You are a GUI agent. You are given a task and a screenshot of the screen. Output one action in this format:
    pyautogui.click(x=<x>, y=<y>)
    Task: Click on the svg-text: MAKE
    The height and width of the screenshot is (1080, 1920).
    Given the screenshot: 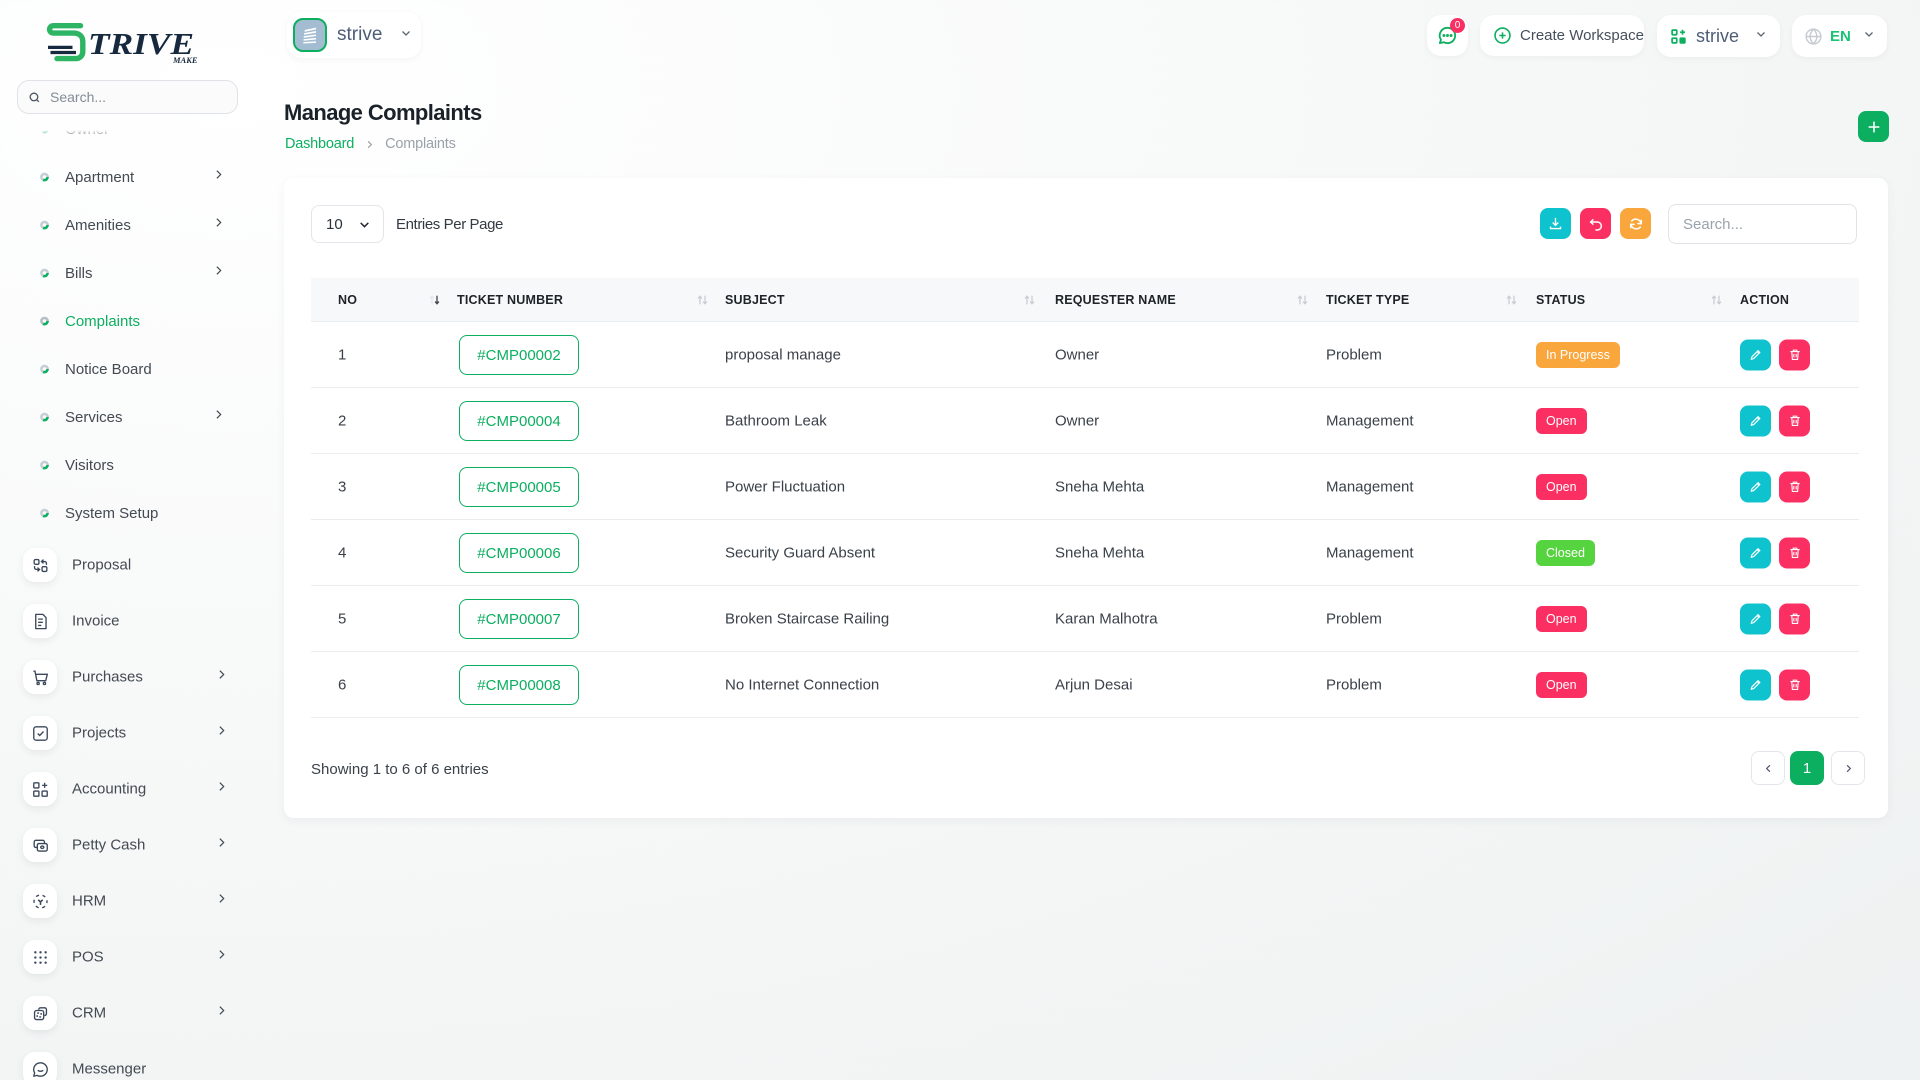 What is the action you would take?
    pyautogui.click(x=185, y=60)
    